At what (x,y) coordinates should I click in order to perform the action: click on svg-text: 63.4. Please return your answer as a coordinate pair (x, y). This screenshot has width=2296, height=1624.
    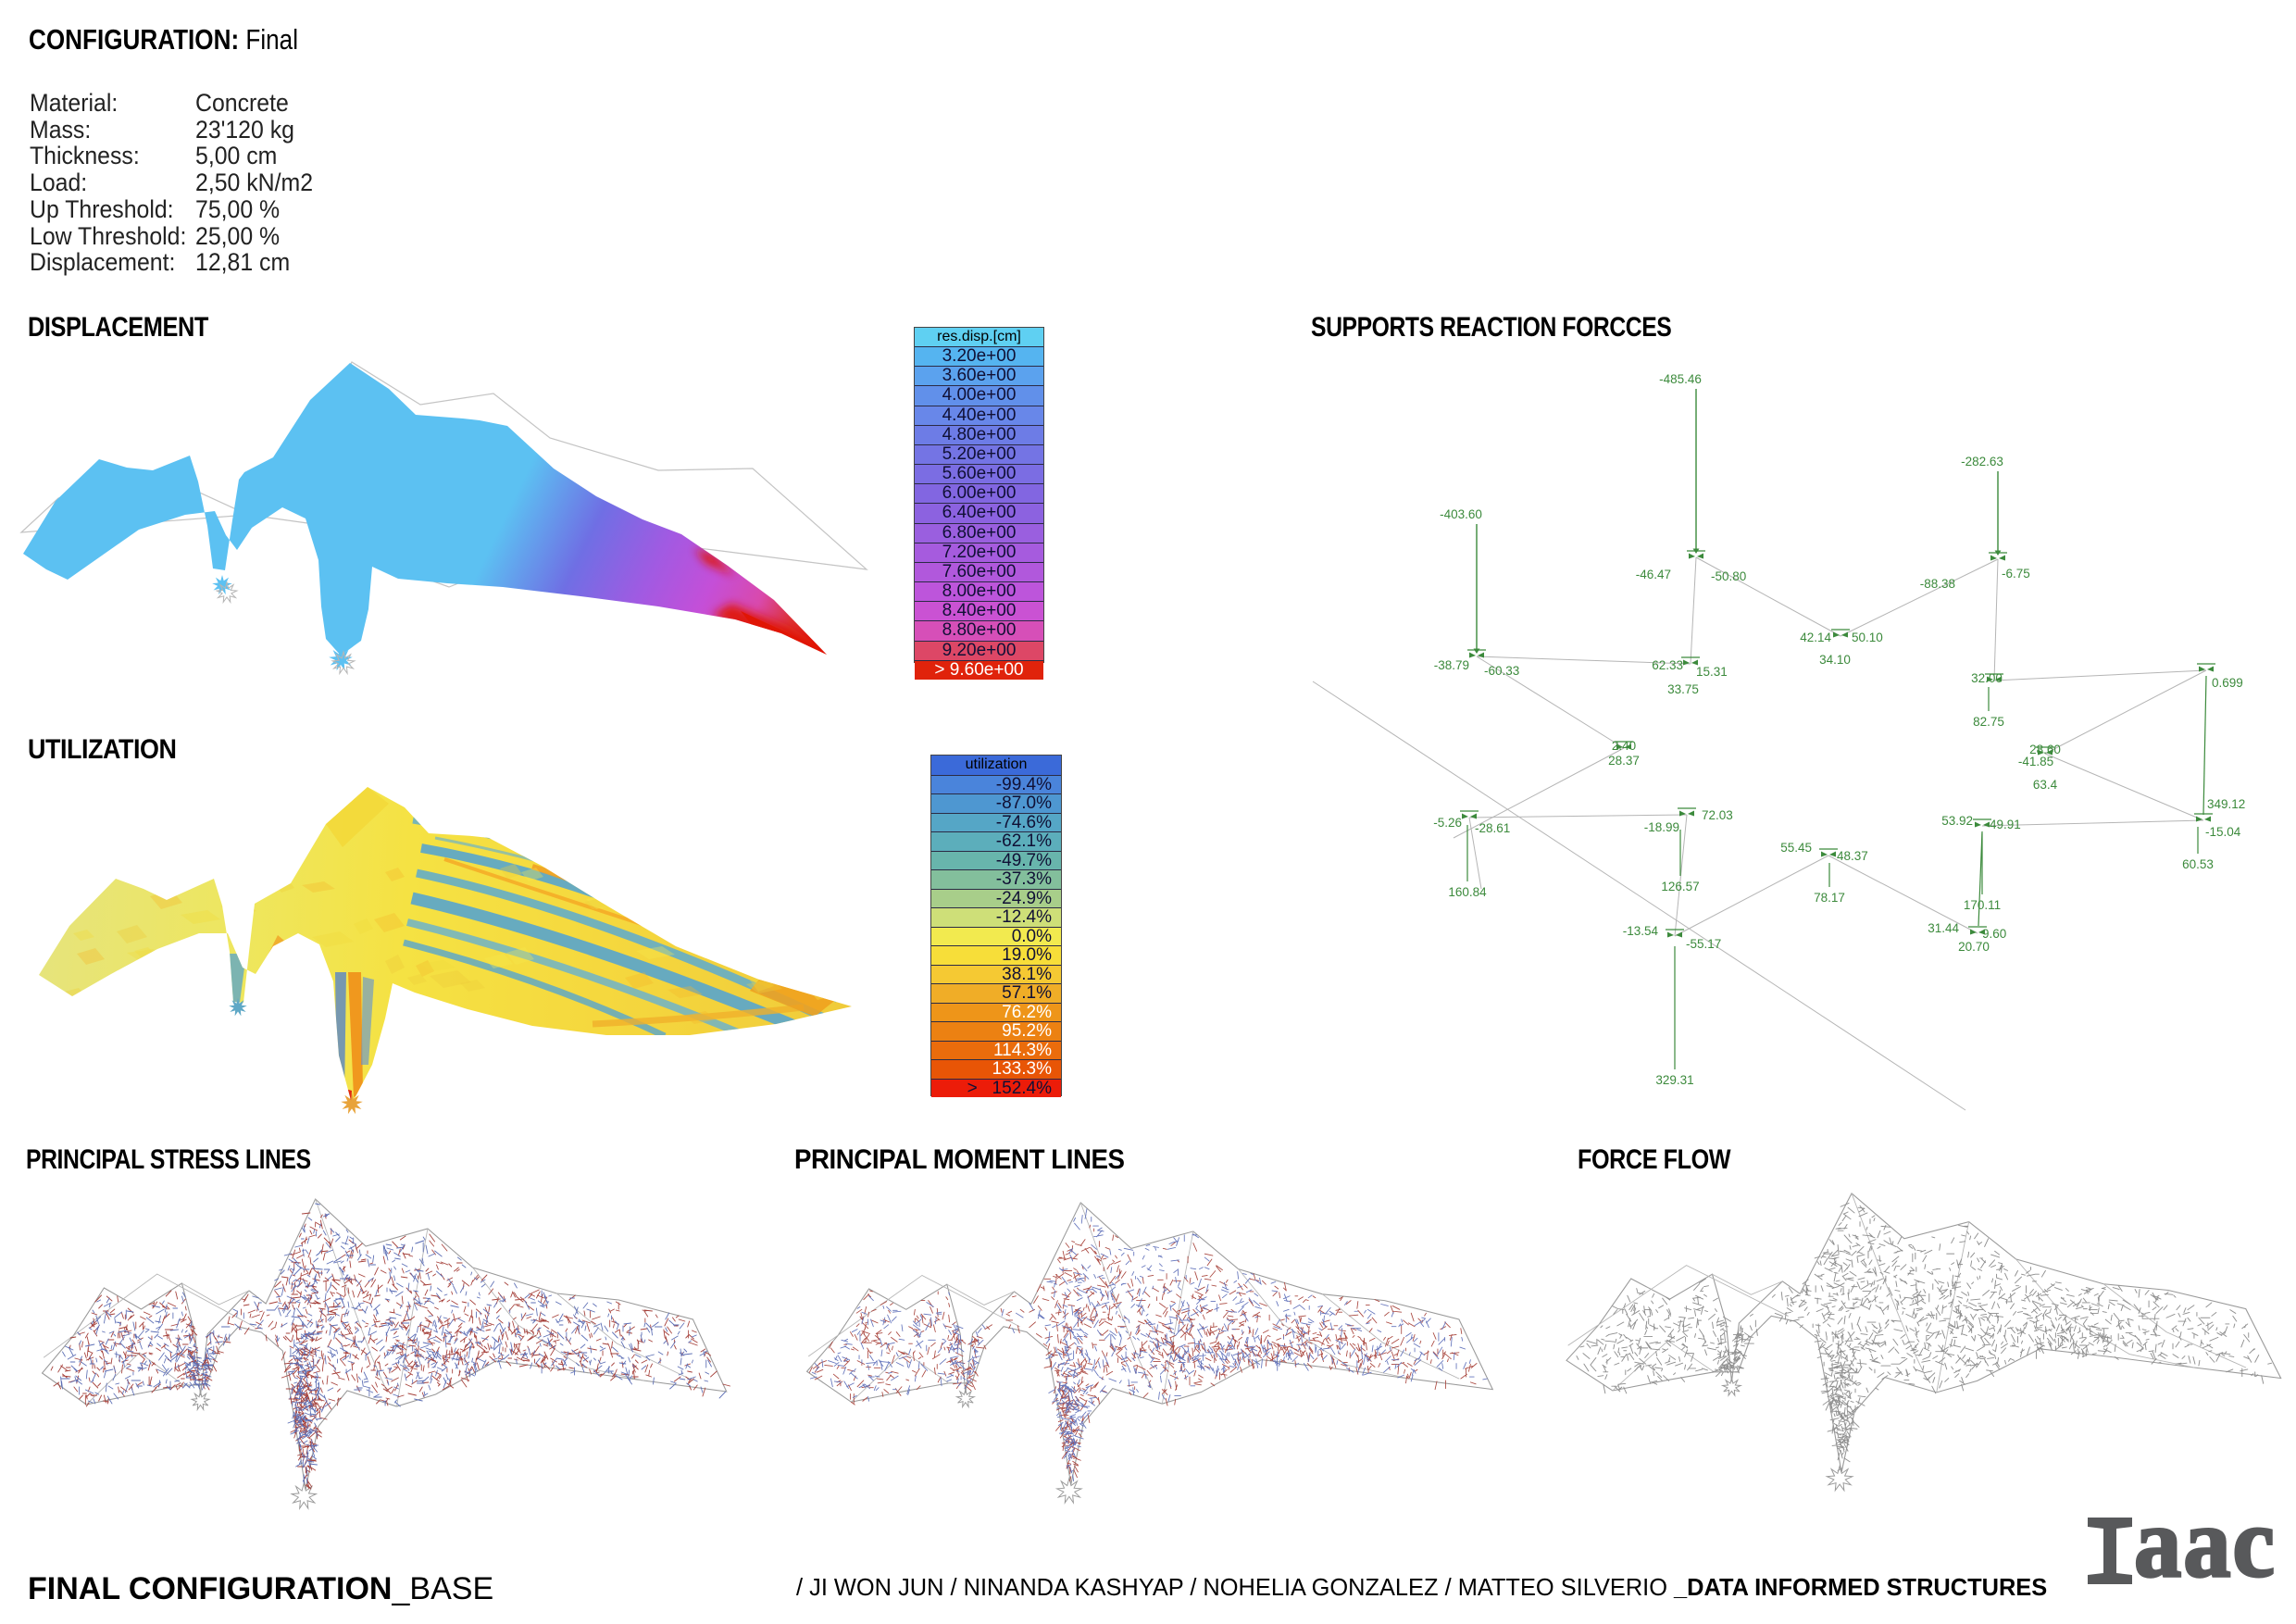
    Looking at the image, I should click on (2045, 785).